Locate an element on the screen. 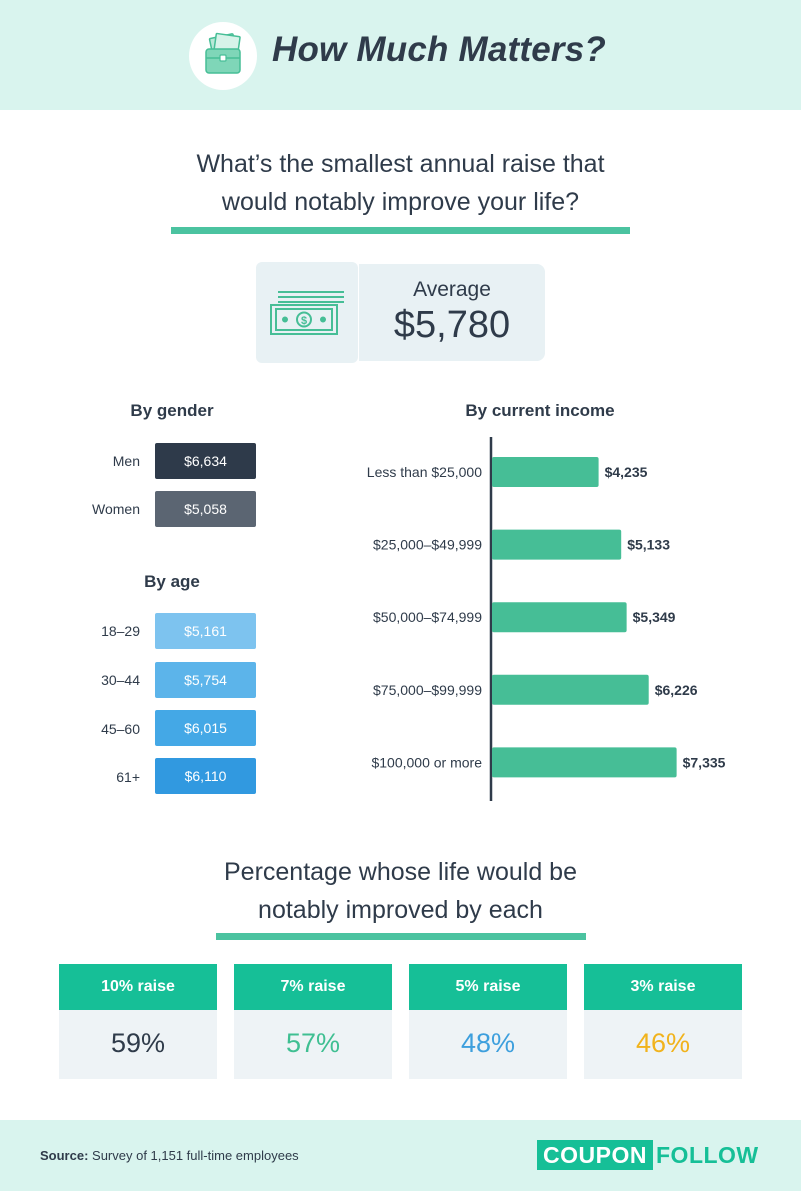 The height and width of the screenshot is (1191, 801). income-category-label: $100,000 or more is located at coordinates (426, 762).